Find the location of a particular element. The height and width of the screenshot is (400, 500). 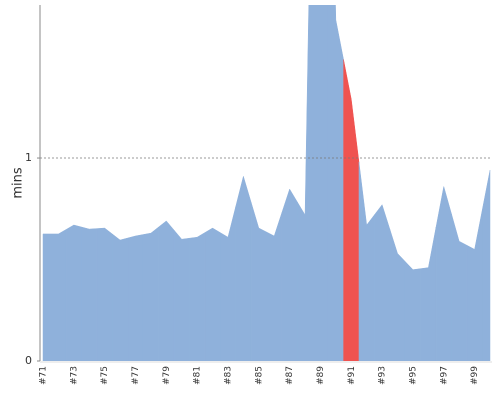

x-tick-label: #89 is located at coordinates (321, 375).